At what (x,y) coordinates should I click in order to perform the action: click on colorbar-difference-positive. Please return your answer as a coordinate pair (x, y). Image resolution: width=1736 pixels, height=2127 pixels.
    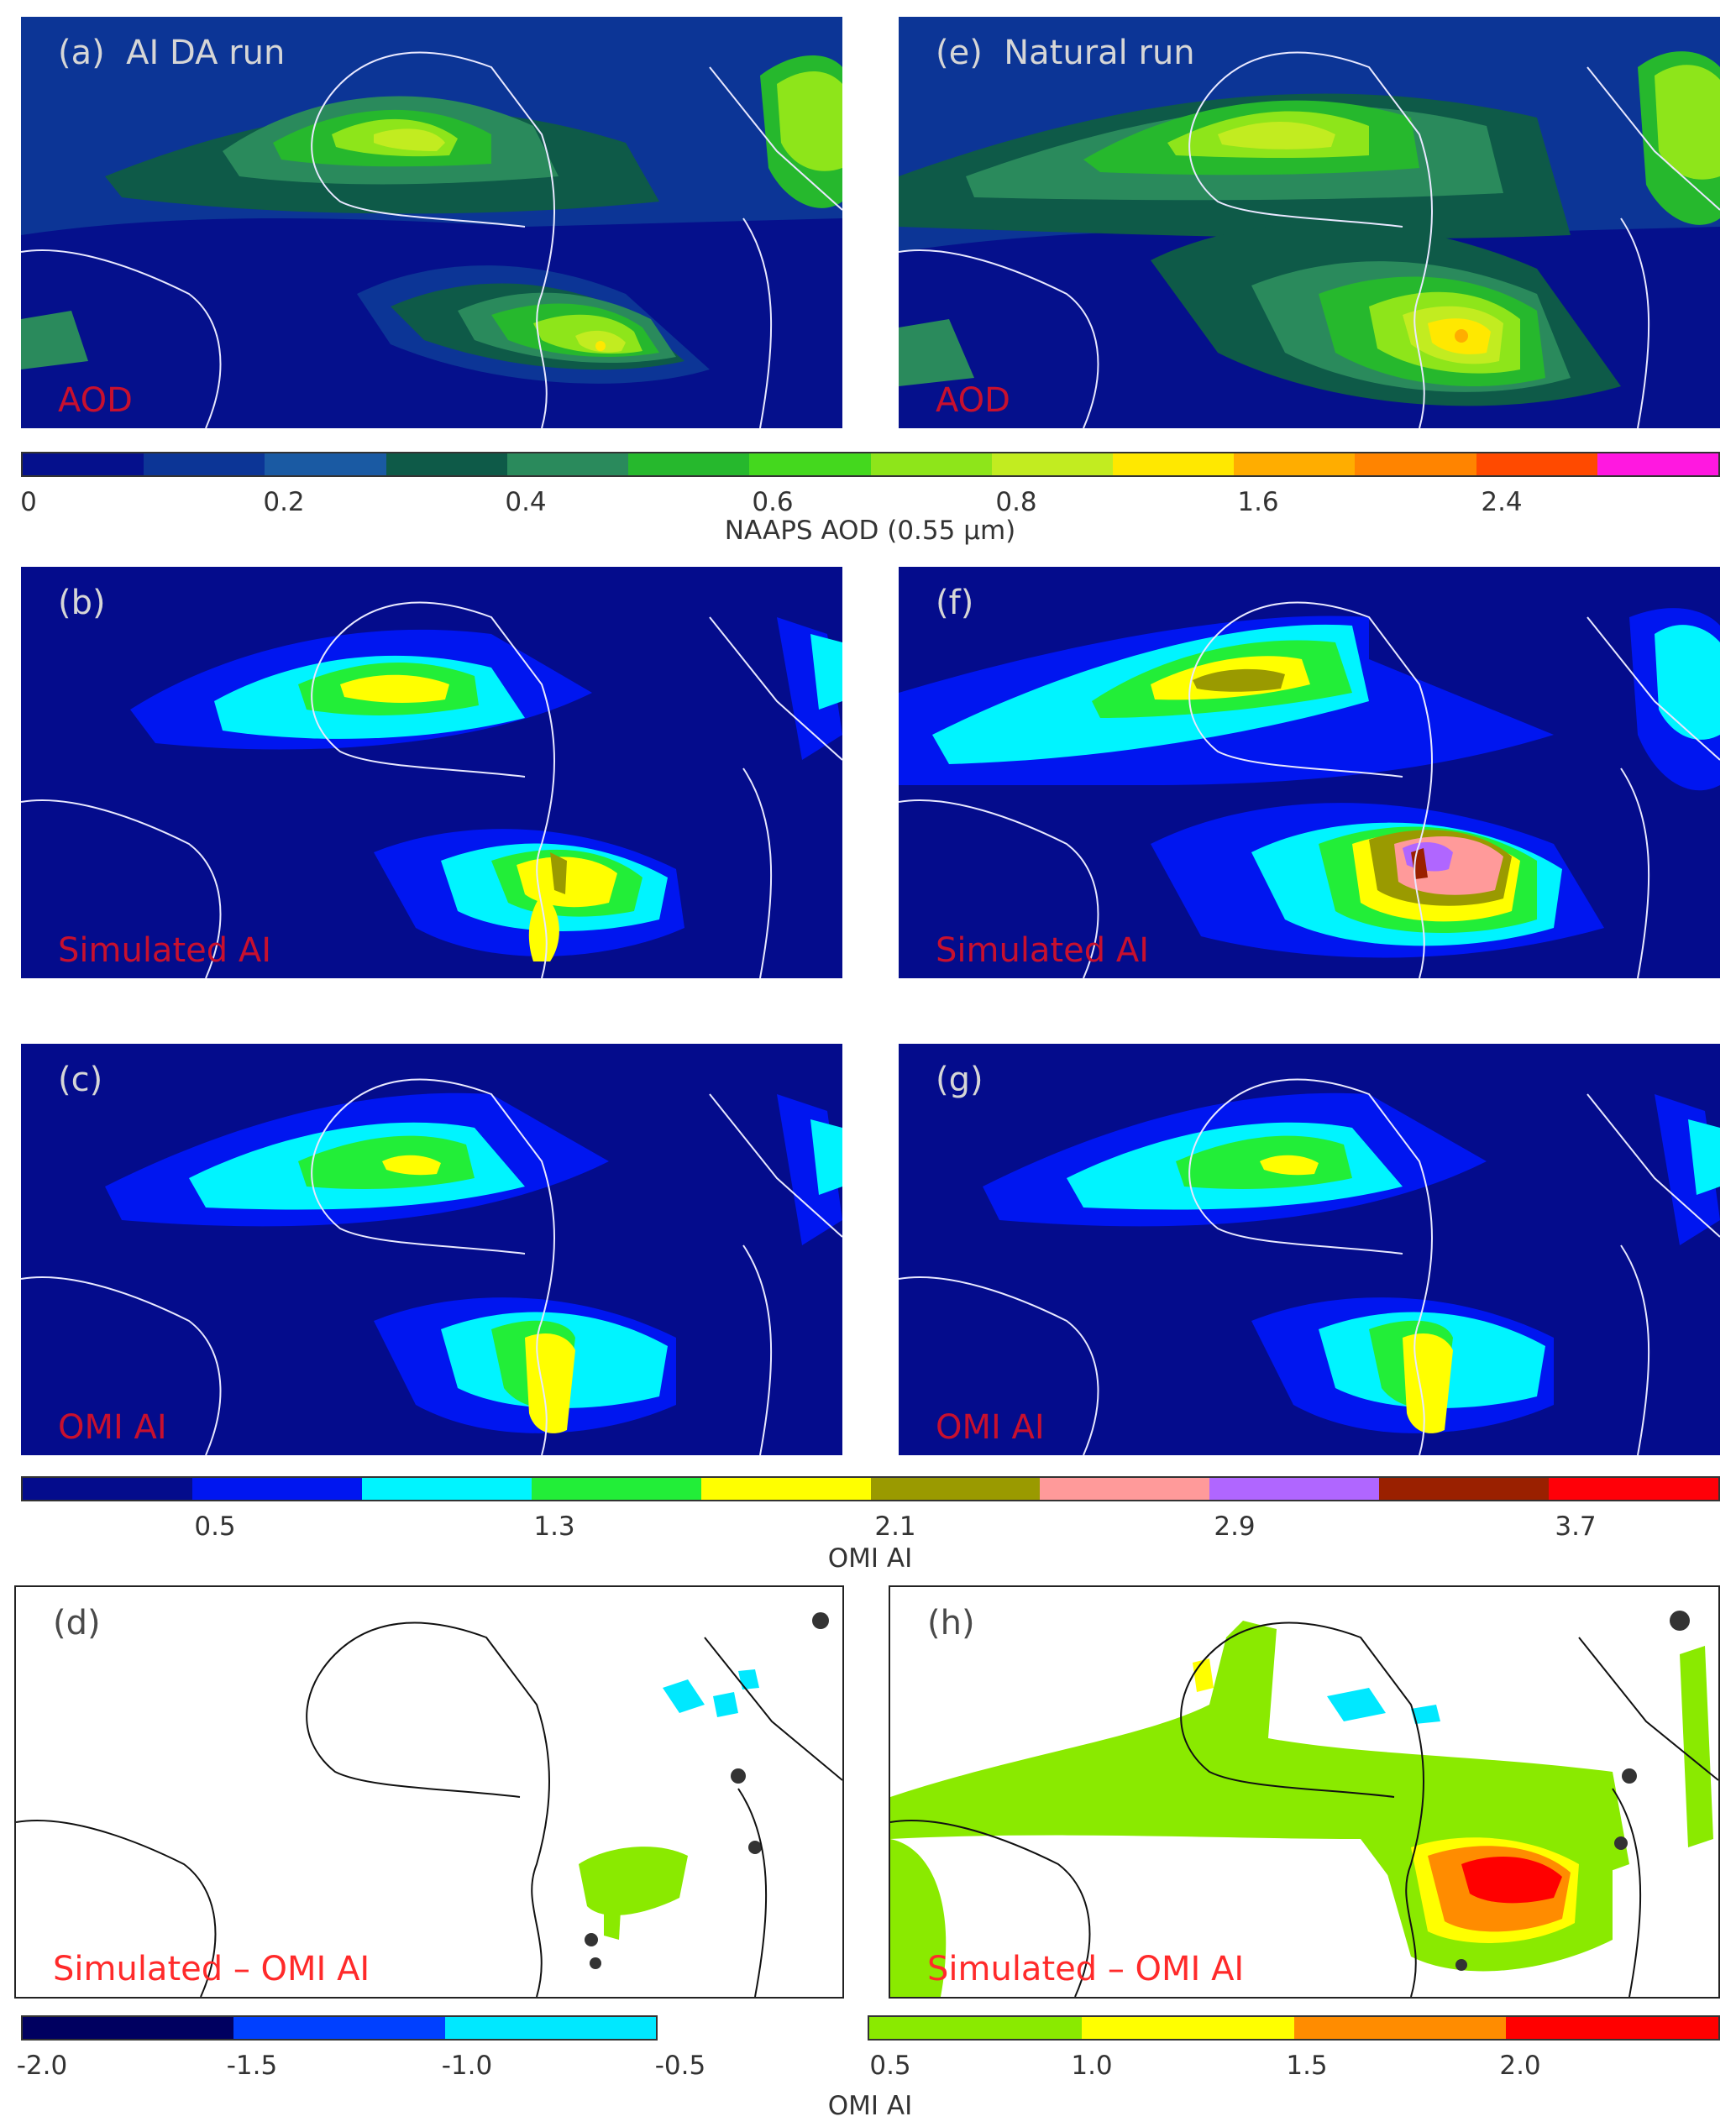
    Looking at the image, I should click on (1294, 2028).